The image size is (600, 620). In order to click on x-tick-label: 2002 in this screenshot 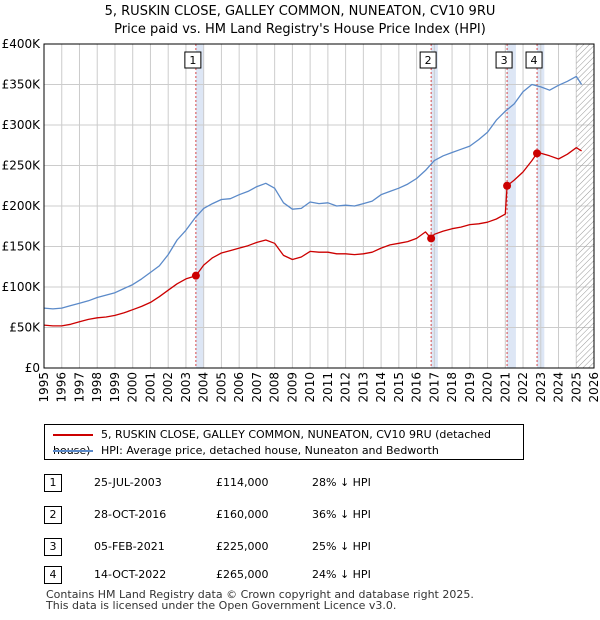, I will do `click(168, 387)`.